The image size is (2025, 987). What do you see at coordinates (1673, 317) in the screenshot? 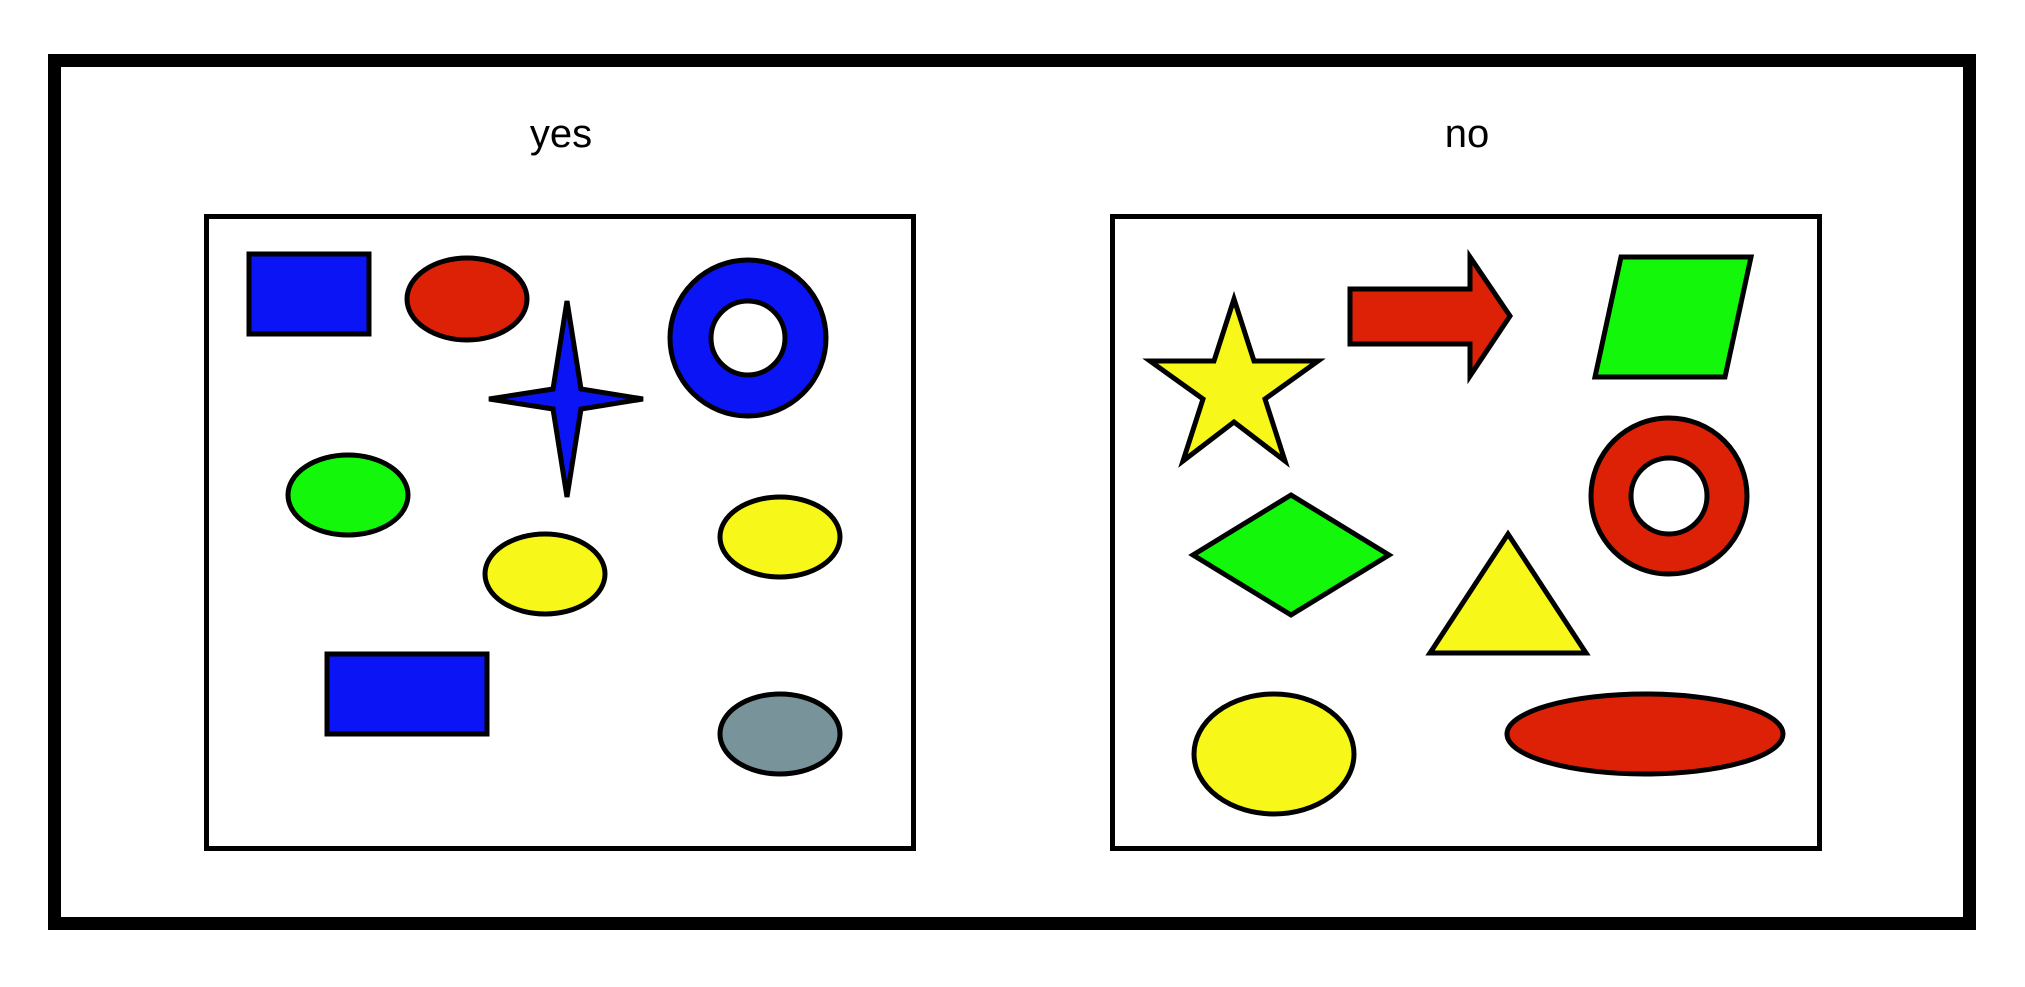
I see `green-parallelogram-icon` at bounding box center [1673, 317].